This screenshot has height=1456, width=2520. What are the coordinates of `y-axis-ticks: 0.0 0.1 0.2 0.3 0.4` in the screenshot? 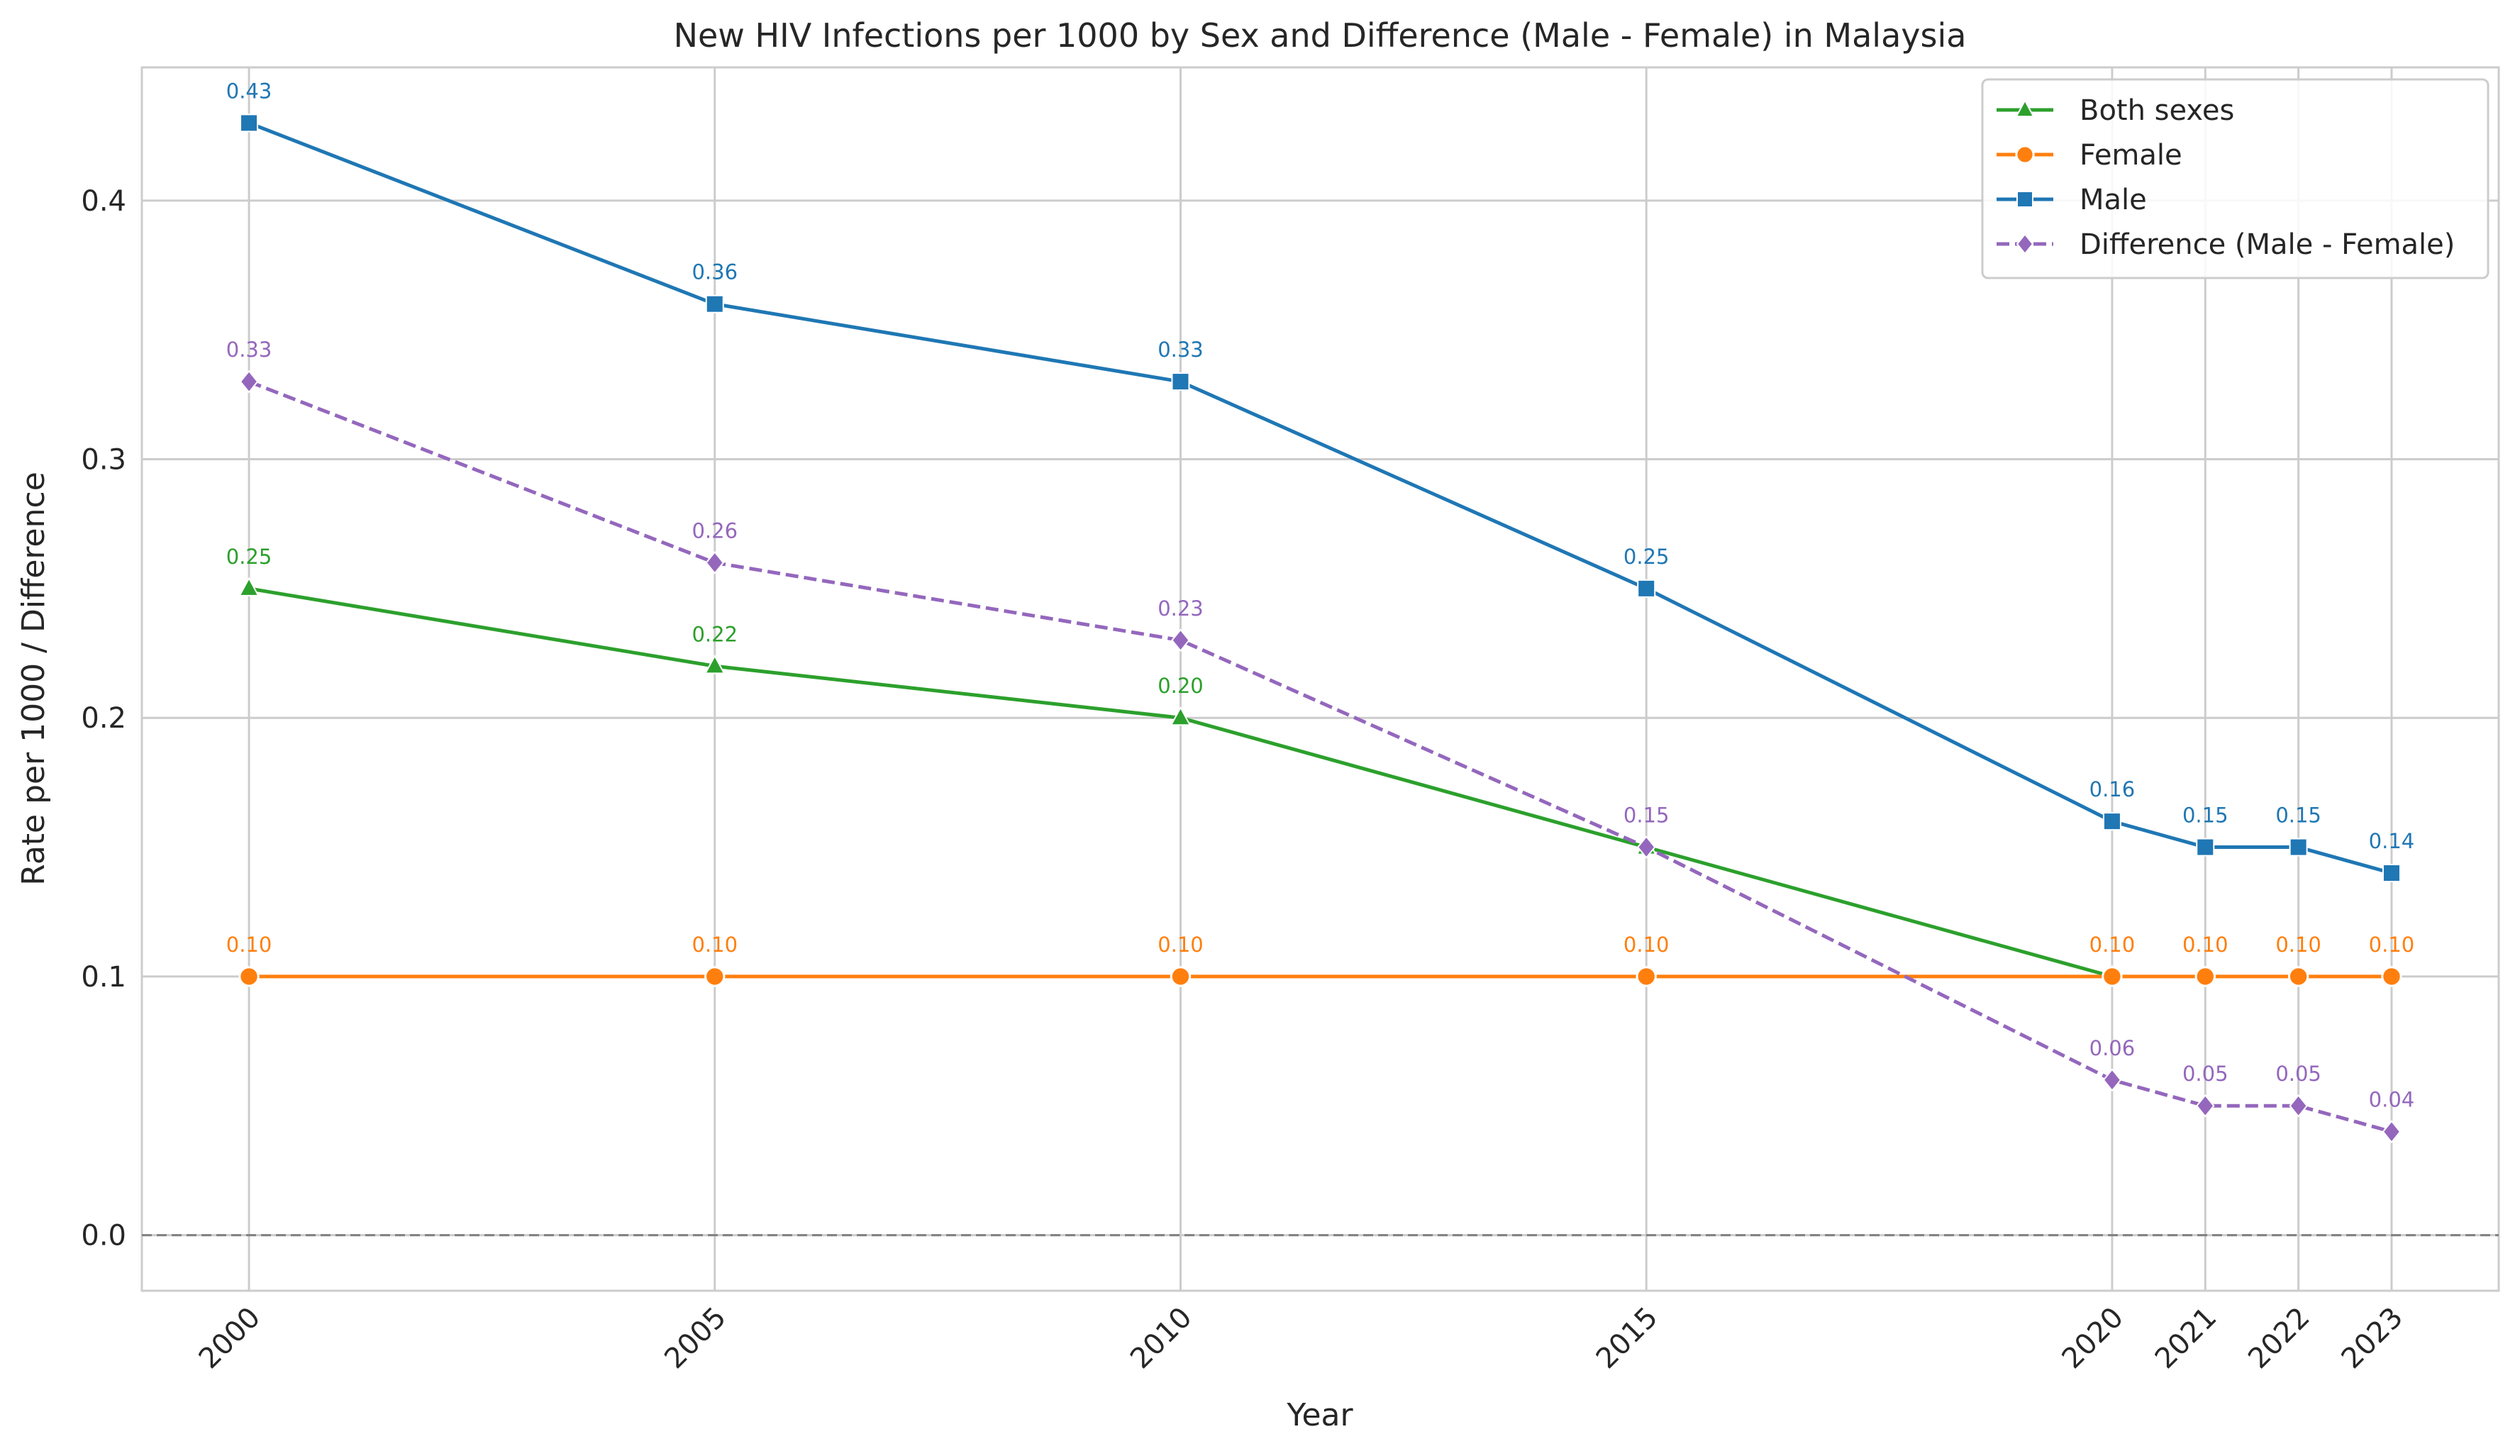 It's located at (104, 718).